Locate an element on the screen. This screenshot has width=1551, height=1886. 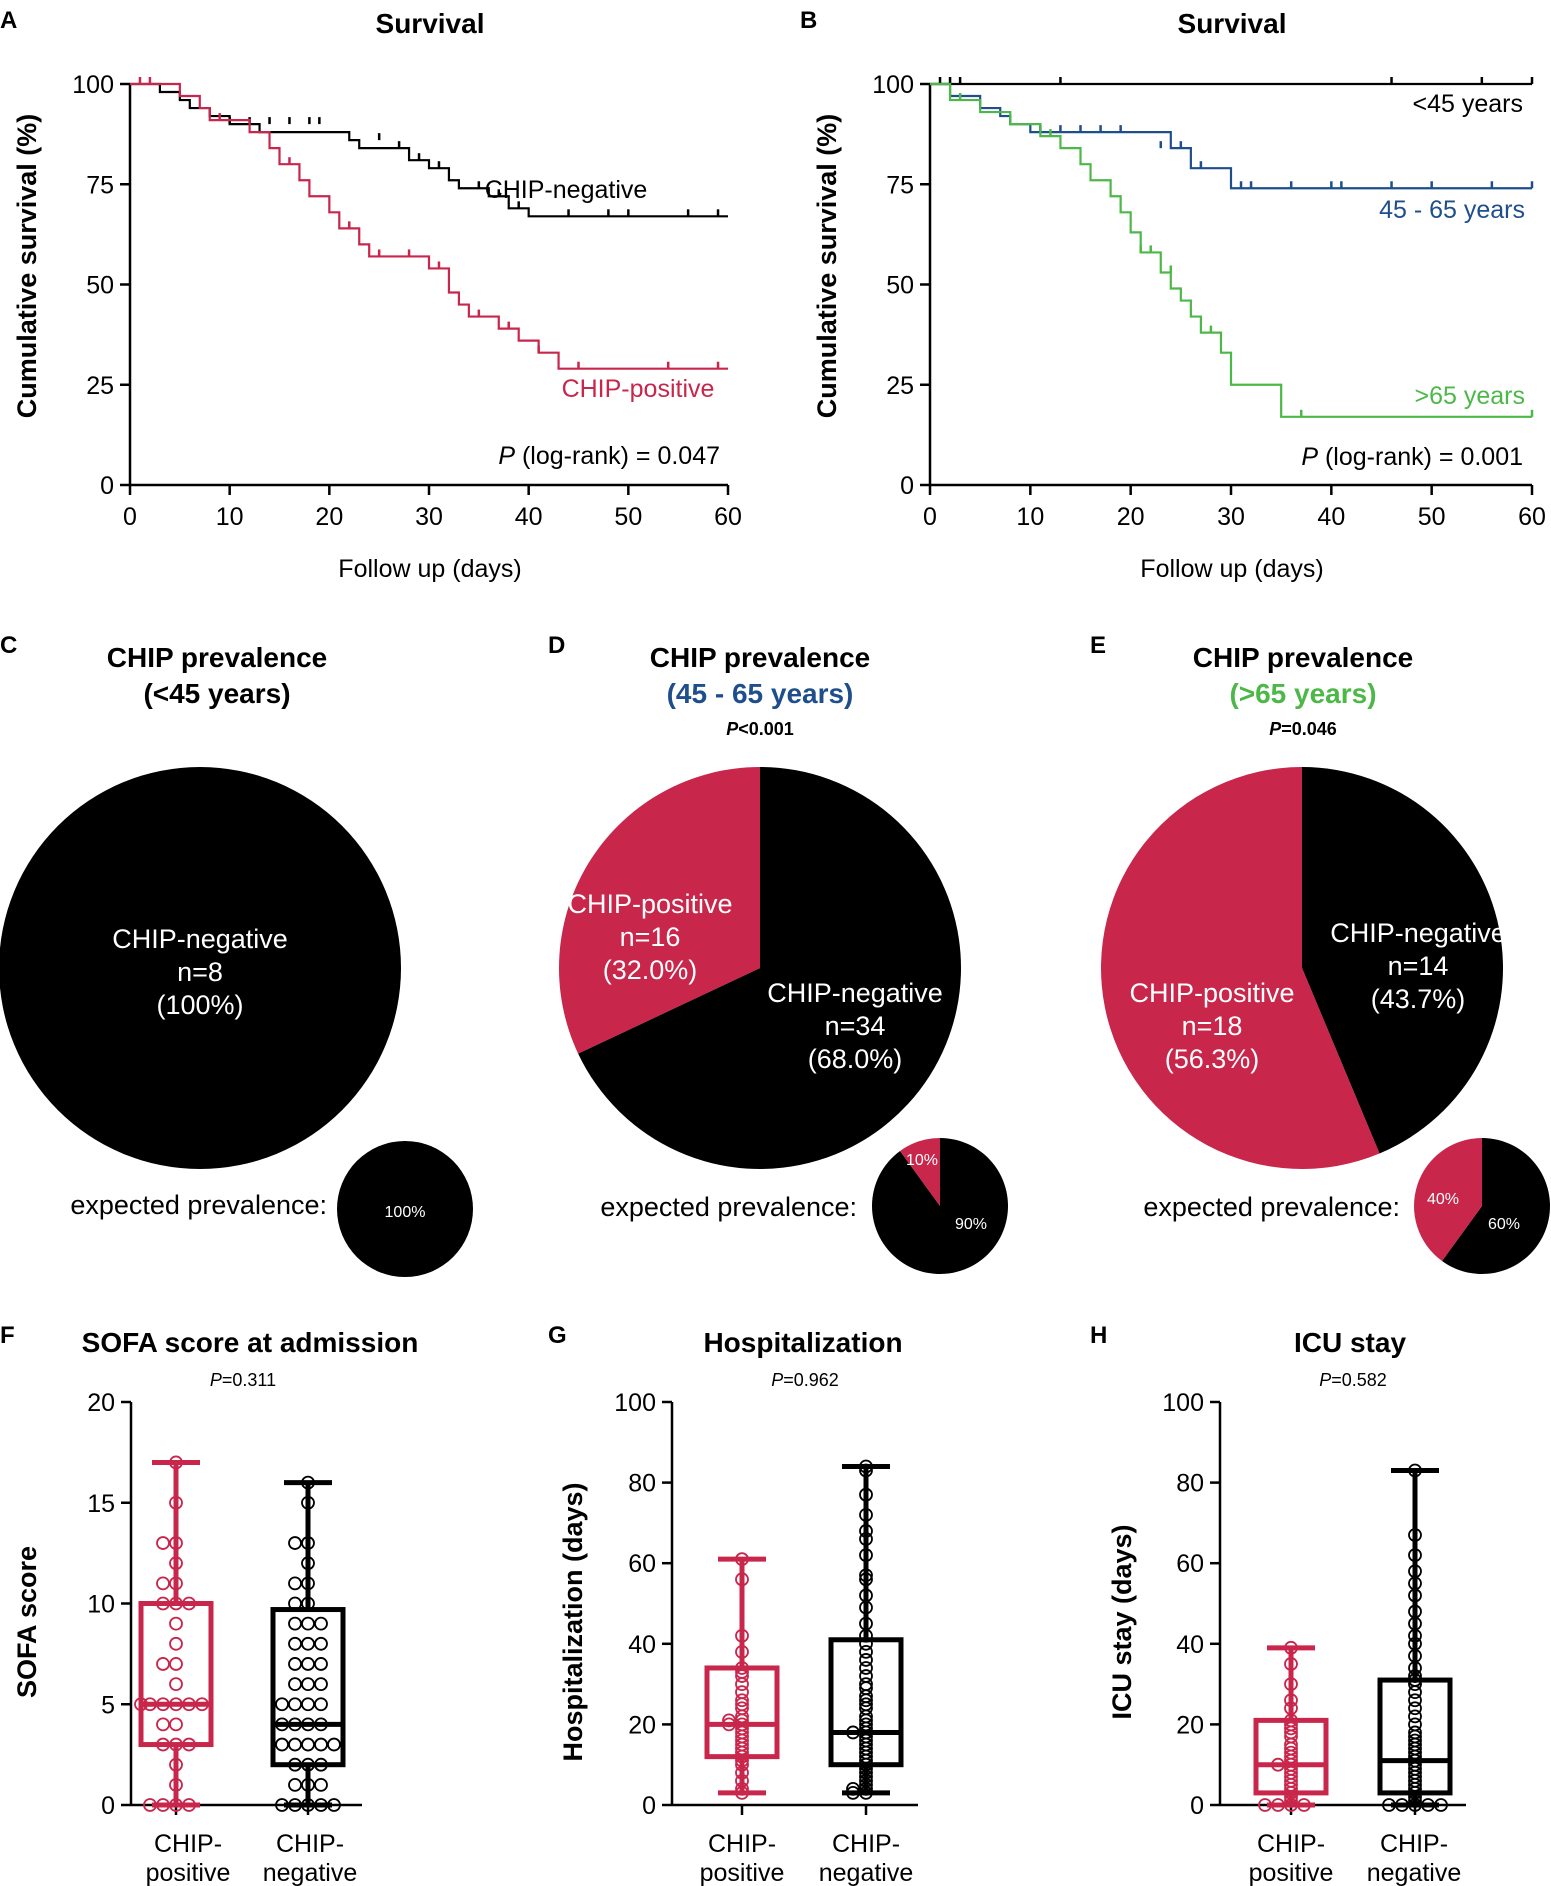
chart-title: CHIP prevalence is located at coordinates (1303, 657).